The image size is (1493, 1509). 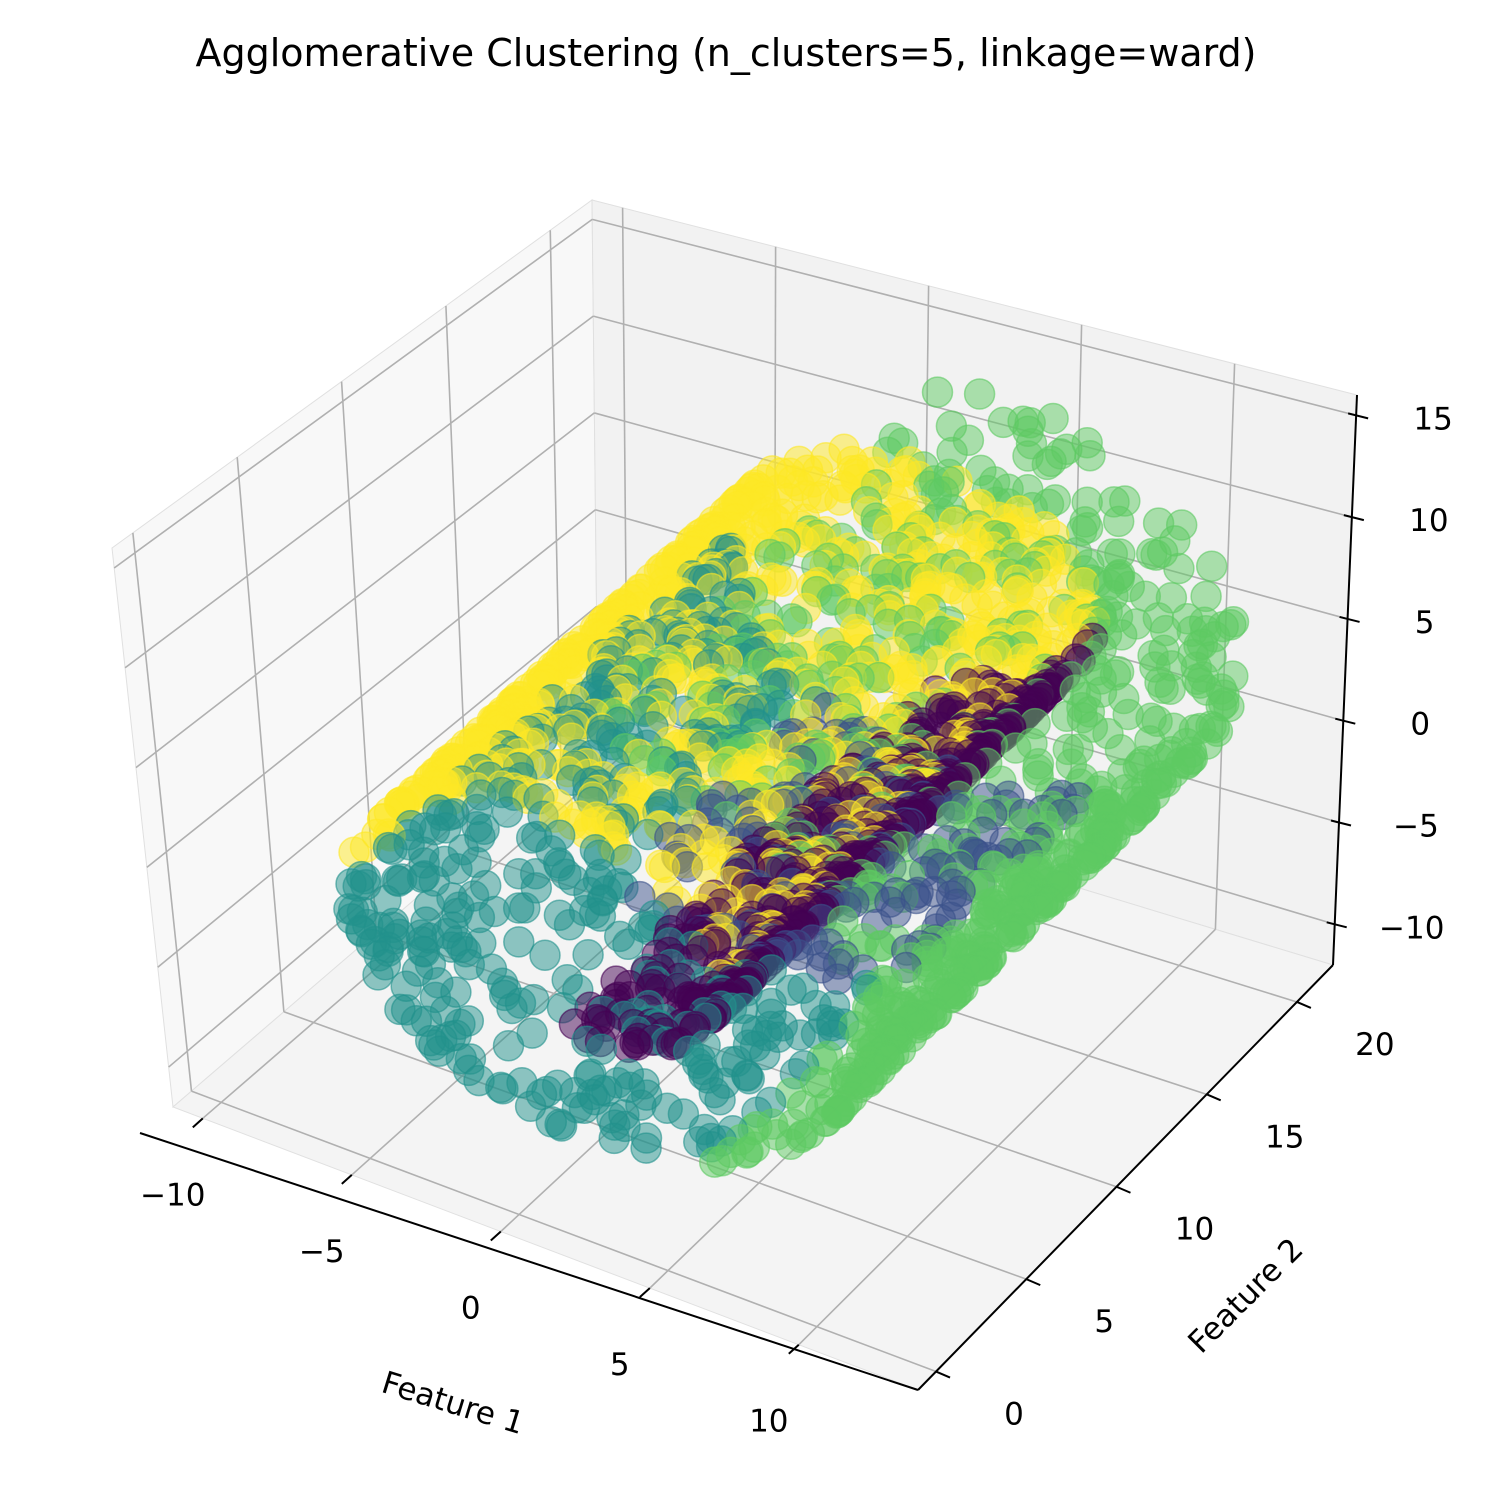 I want to click on z-tick-label: 10, so click(x=1428, y=521).